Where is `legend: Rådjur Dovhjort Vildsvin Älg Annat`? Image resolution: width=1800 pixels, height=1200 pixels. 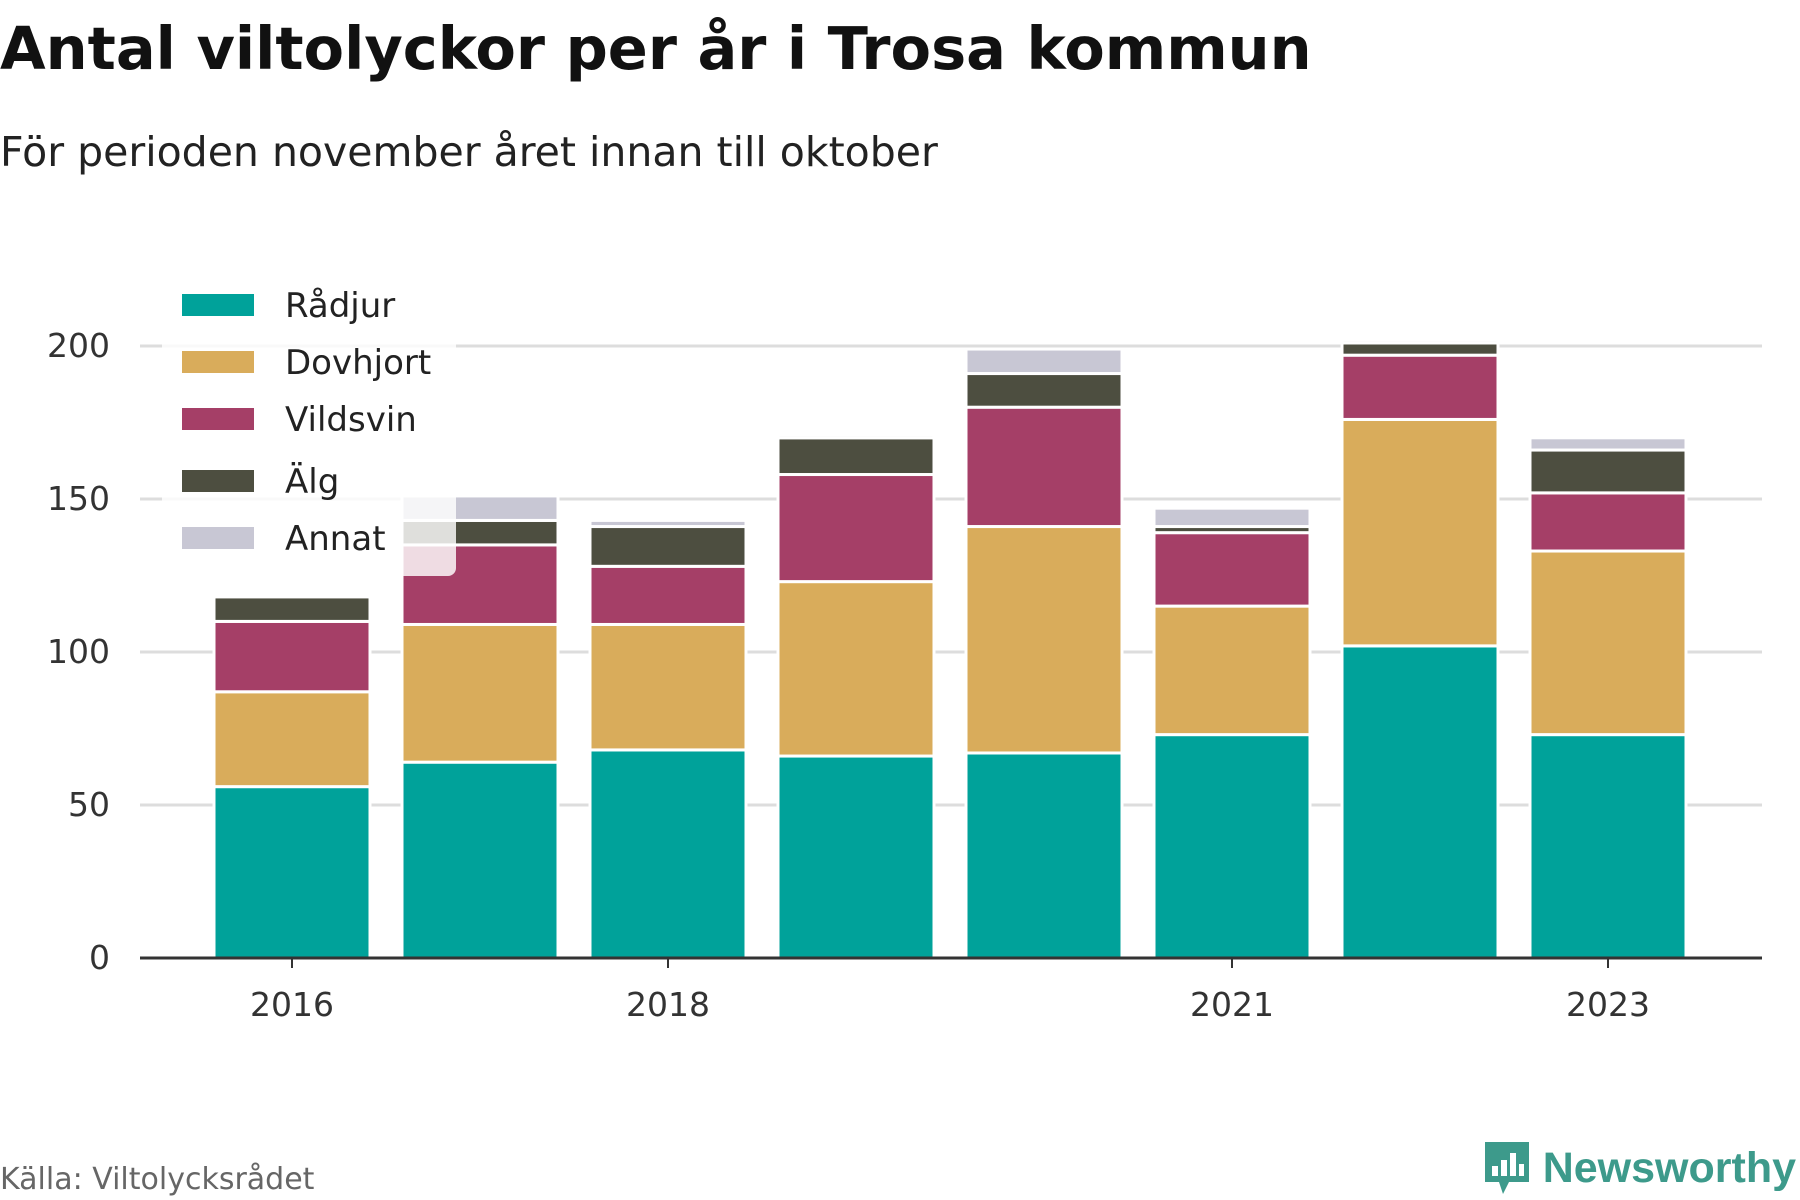
legend: Rådjur Dovhjort Vildsvin Älg Annat is located at coordinates (309, 425).